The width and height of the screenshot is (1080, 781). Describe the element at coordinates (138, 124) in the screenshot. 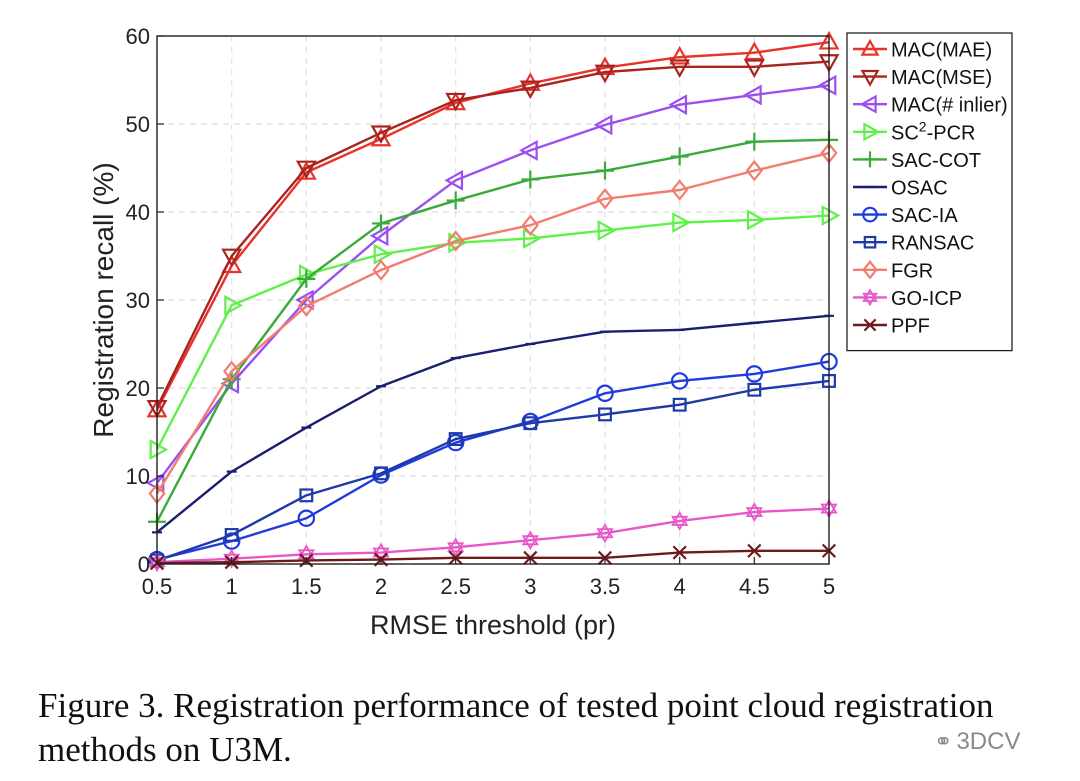

I see `y-tick-label: 50` at that location.